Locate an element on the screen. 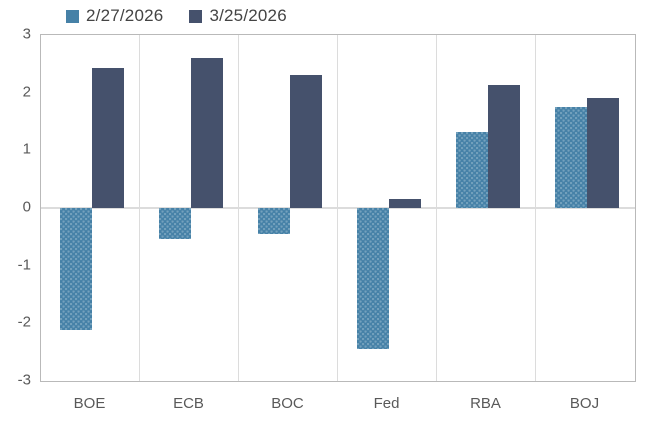  y-axis-tick-0: 0 is located at coordinates (26, 207).